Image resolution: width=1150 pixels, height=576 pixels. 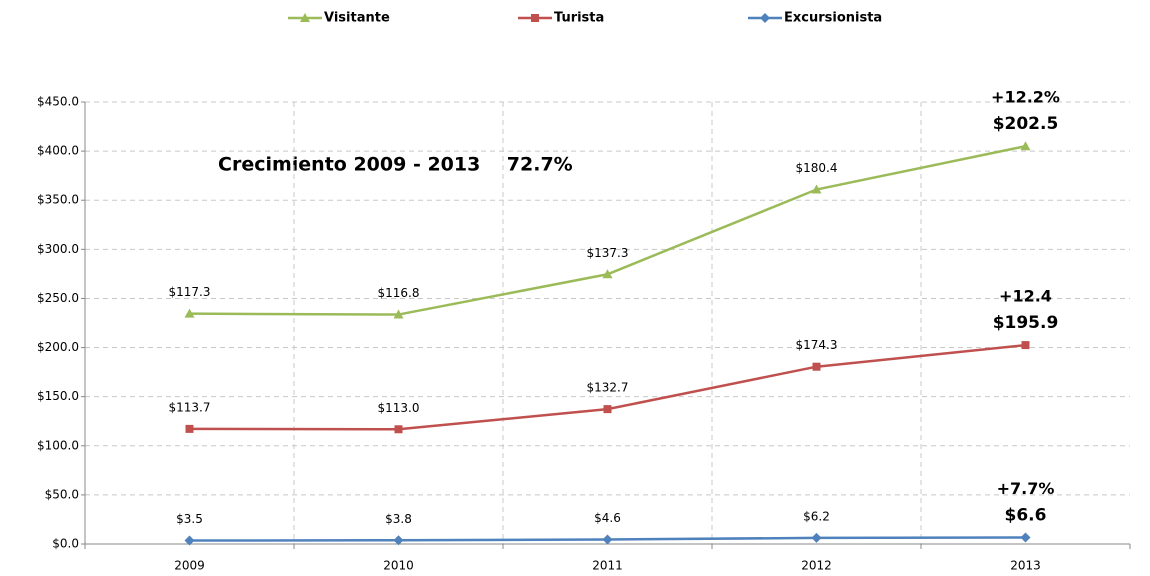 I want to click on y-tick-label: $200.0, so click(x=58, y=347).